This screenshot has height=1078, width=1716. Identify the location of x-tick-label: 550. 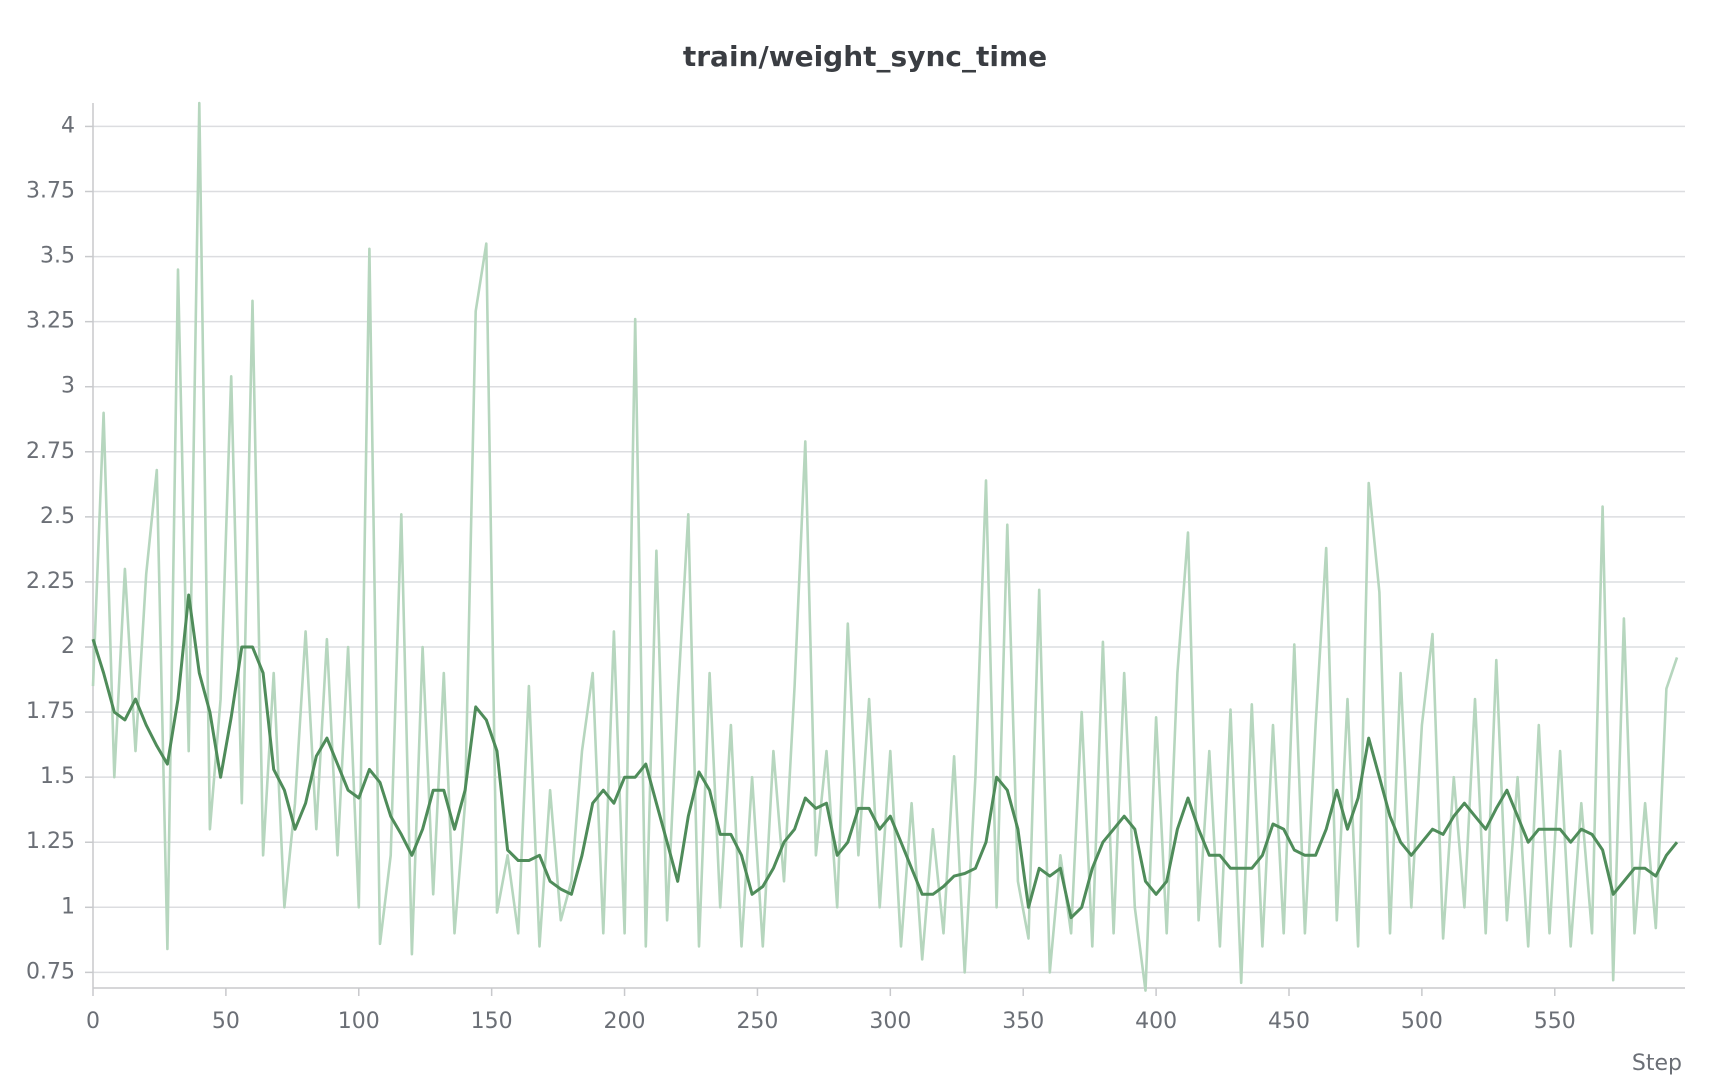
(1555, 1021).